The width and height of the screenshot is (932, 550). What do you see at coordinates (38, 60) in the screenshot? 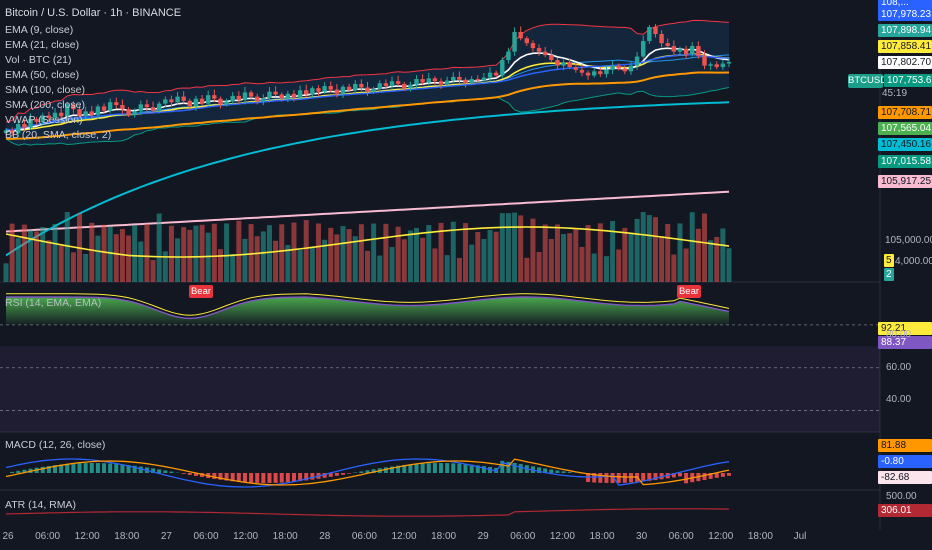
I see `indicator-legend-item: Vol · BTC (21)` at bounding box center [38, 60].